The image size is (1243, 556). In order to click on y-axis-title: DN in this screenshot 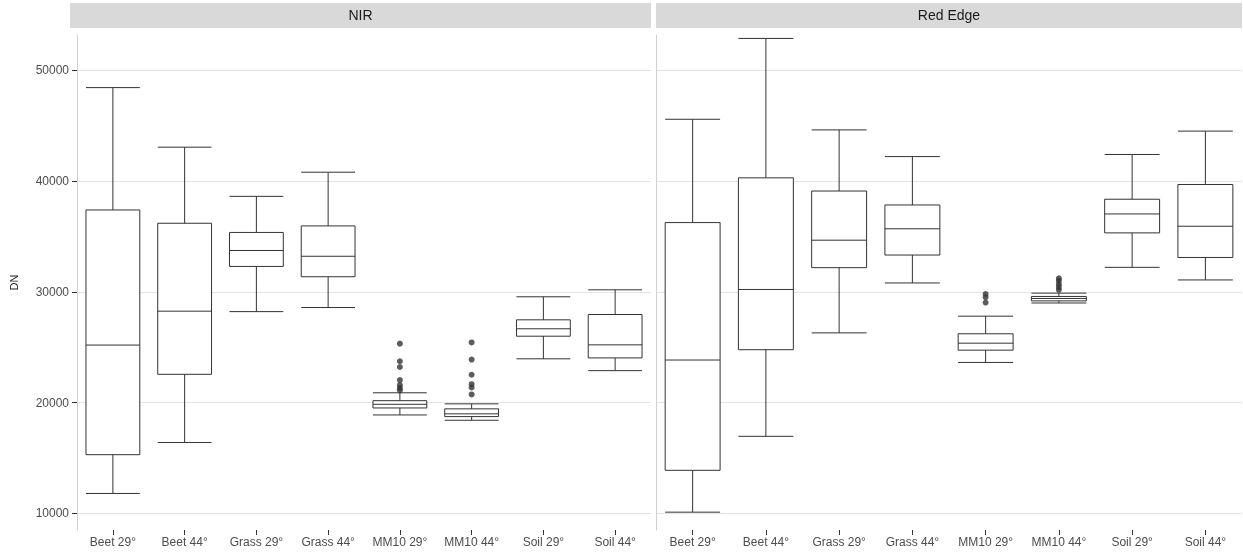, I will do `click(13, 282)`.